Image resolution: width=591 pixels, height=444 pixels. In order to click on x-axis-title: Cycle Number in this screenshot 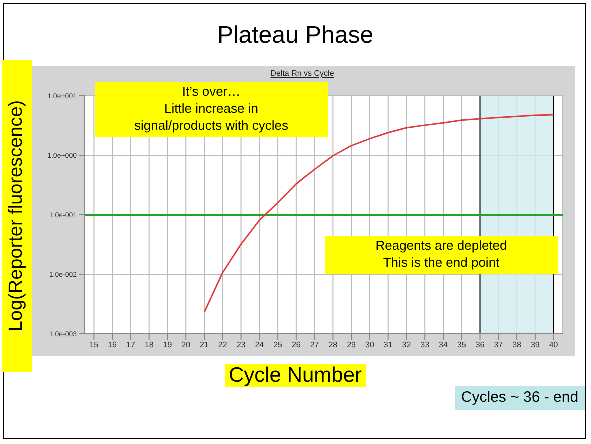, I will do `click(295, 375)`.